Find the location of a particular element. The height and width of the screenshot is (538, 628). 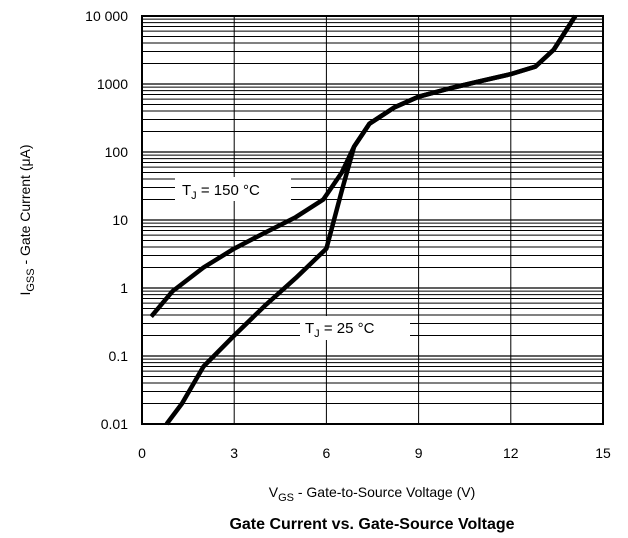

x-axis-label: VGS - Gate-to-Source Voltage (V) is located at coordinates (372, 494).